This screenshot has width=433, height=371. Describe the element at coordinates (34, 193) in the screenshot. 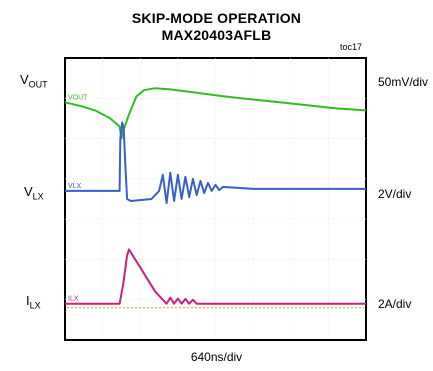

I see `vlx-axis-label: VLX` at that location.